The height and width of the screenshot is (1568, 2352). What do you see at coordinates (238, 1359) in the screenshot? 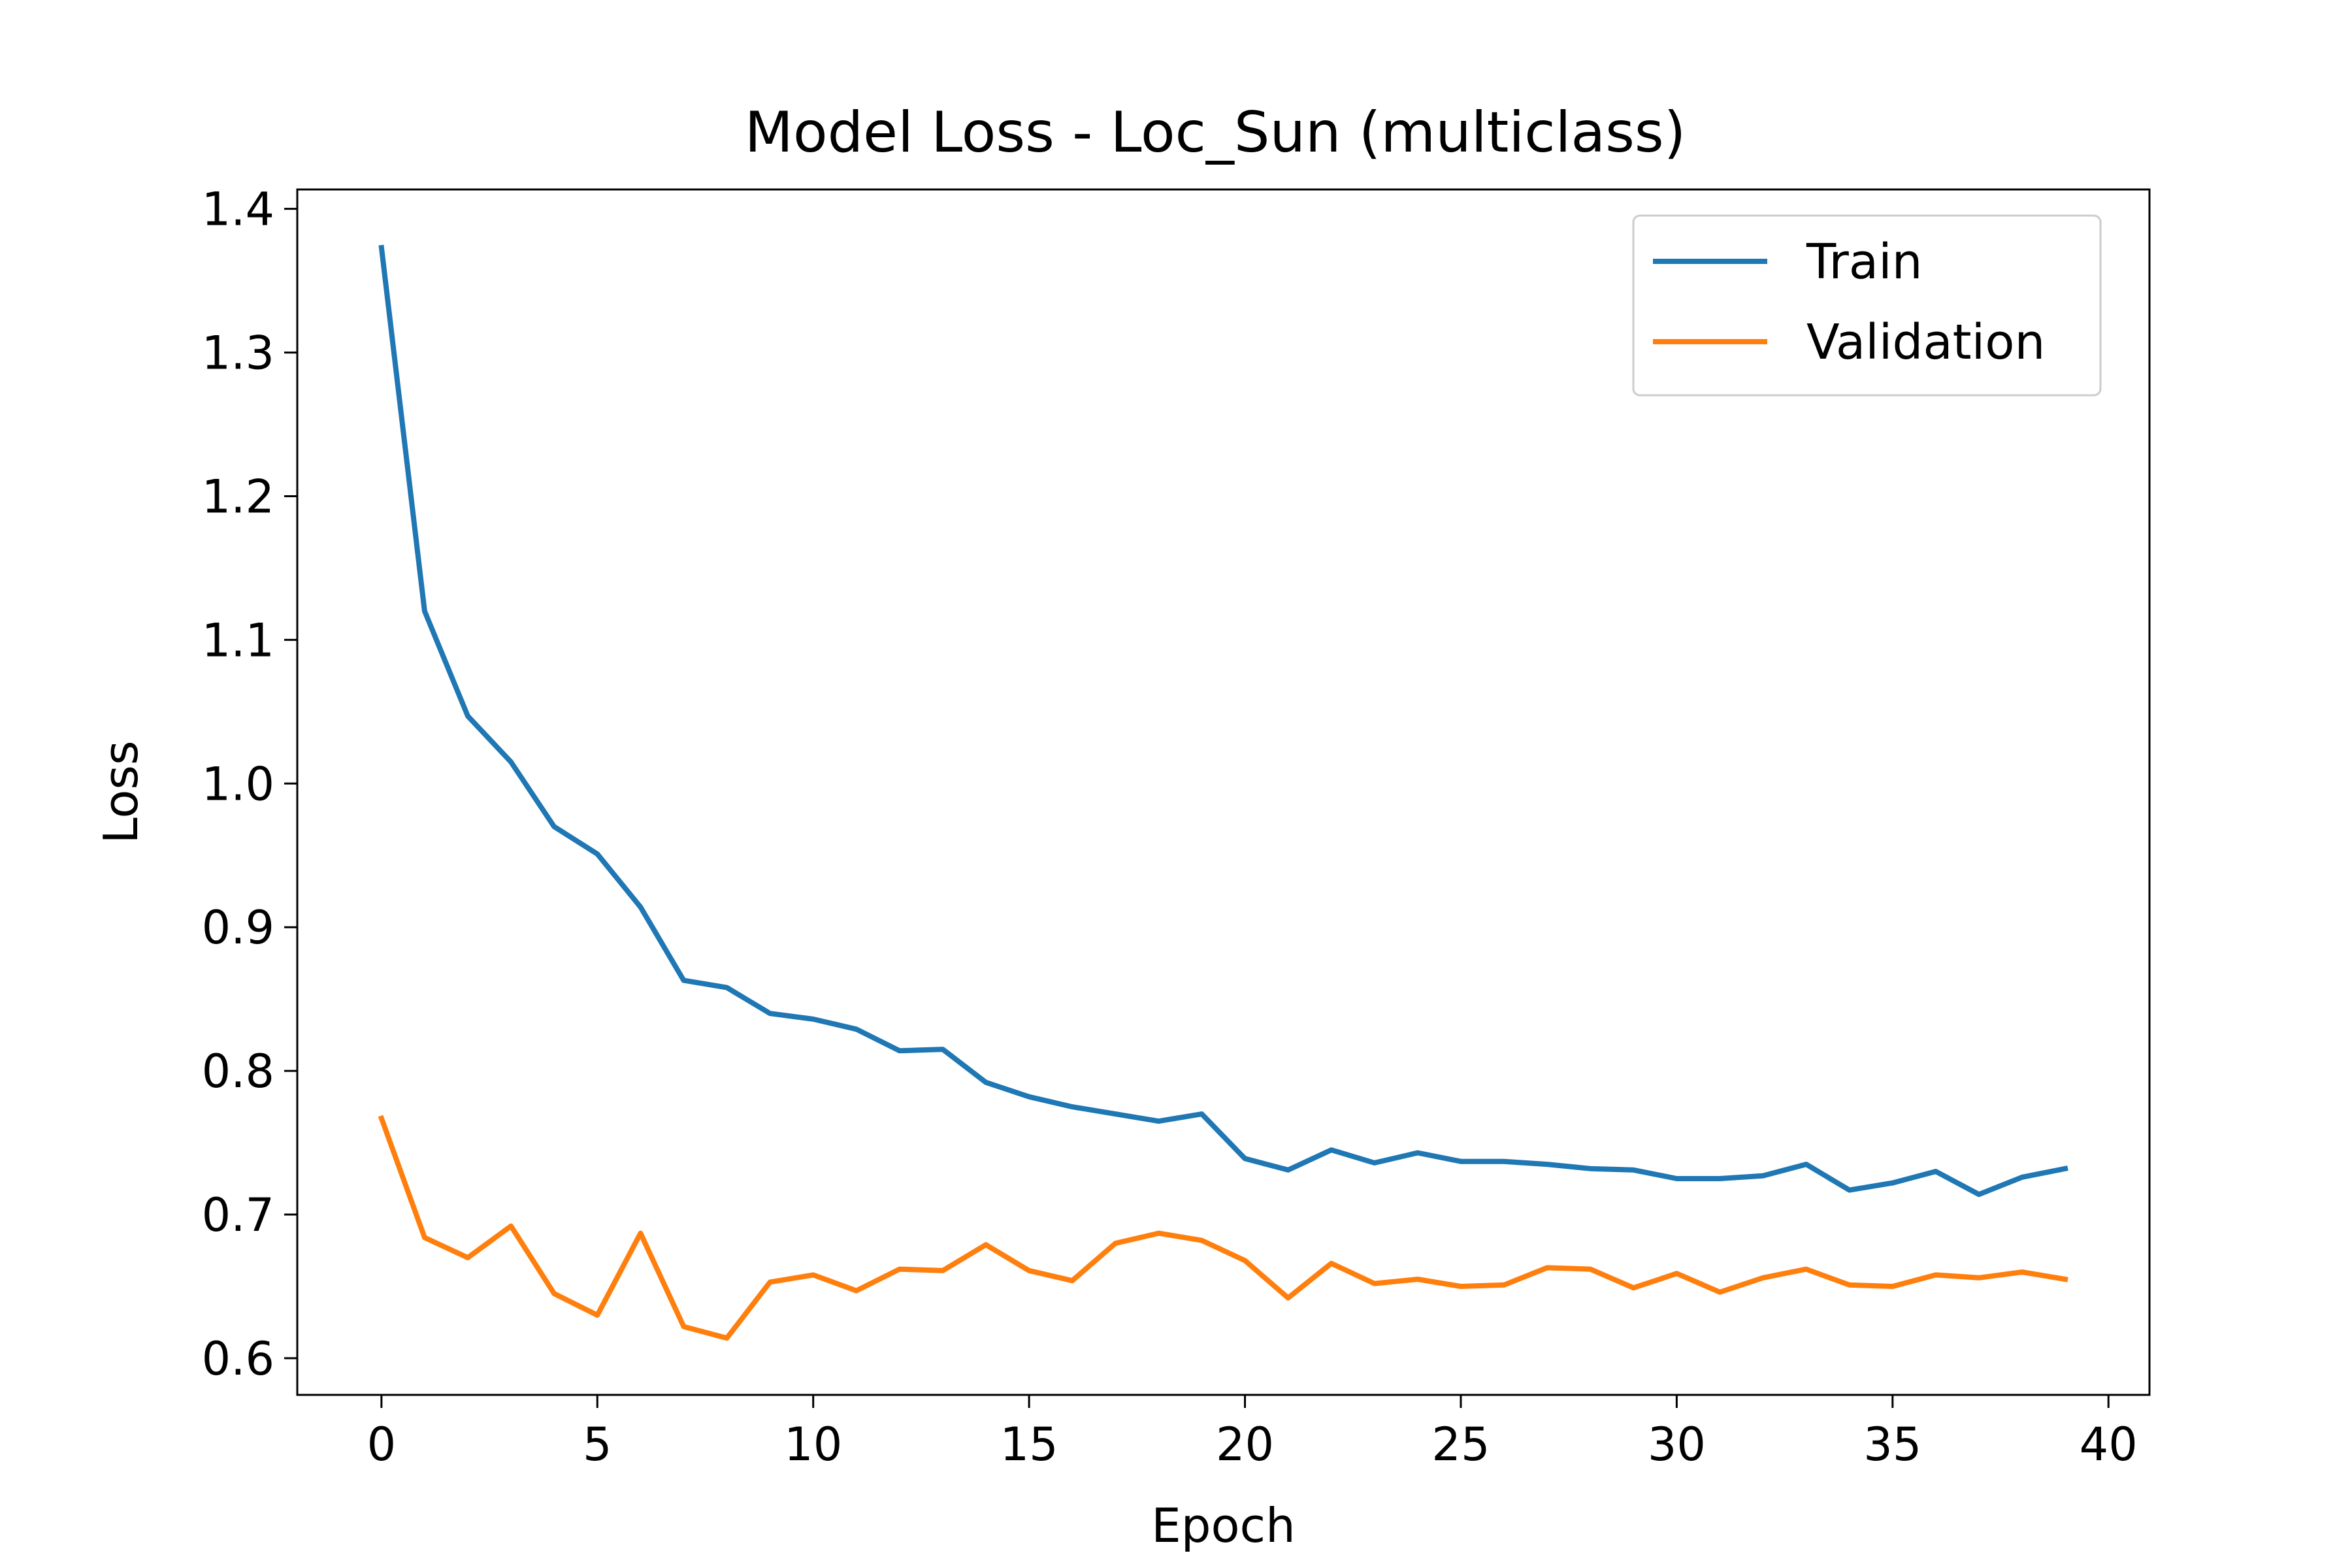
I see `y-tick-label: 0.6` at bounding box center [238, 1359].